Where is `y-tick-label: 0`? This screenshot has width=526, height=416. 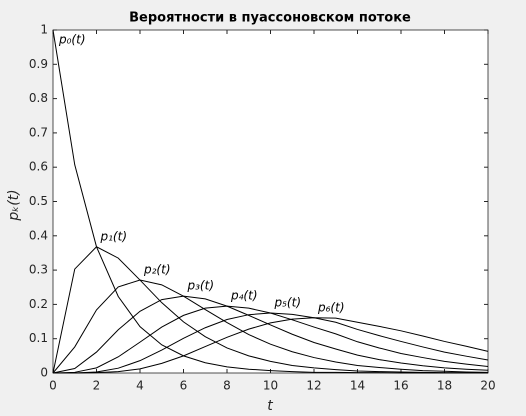 y-tick-label: 0 is located at coordinates (44, 373).